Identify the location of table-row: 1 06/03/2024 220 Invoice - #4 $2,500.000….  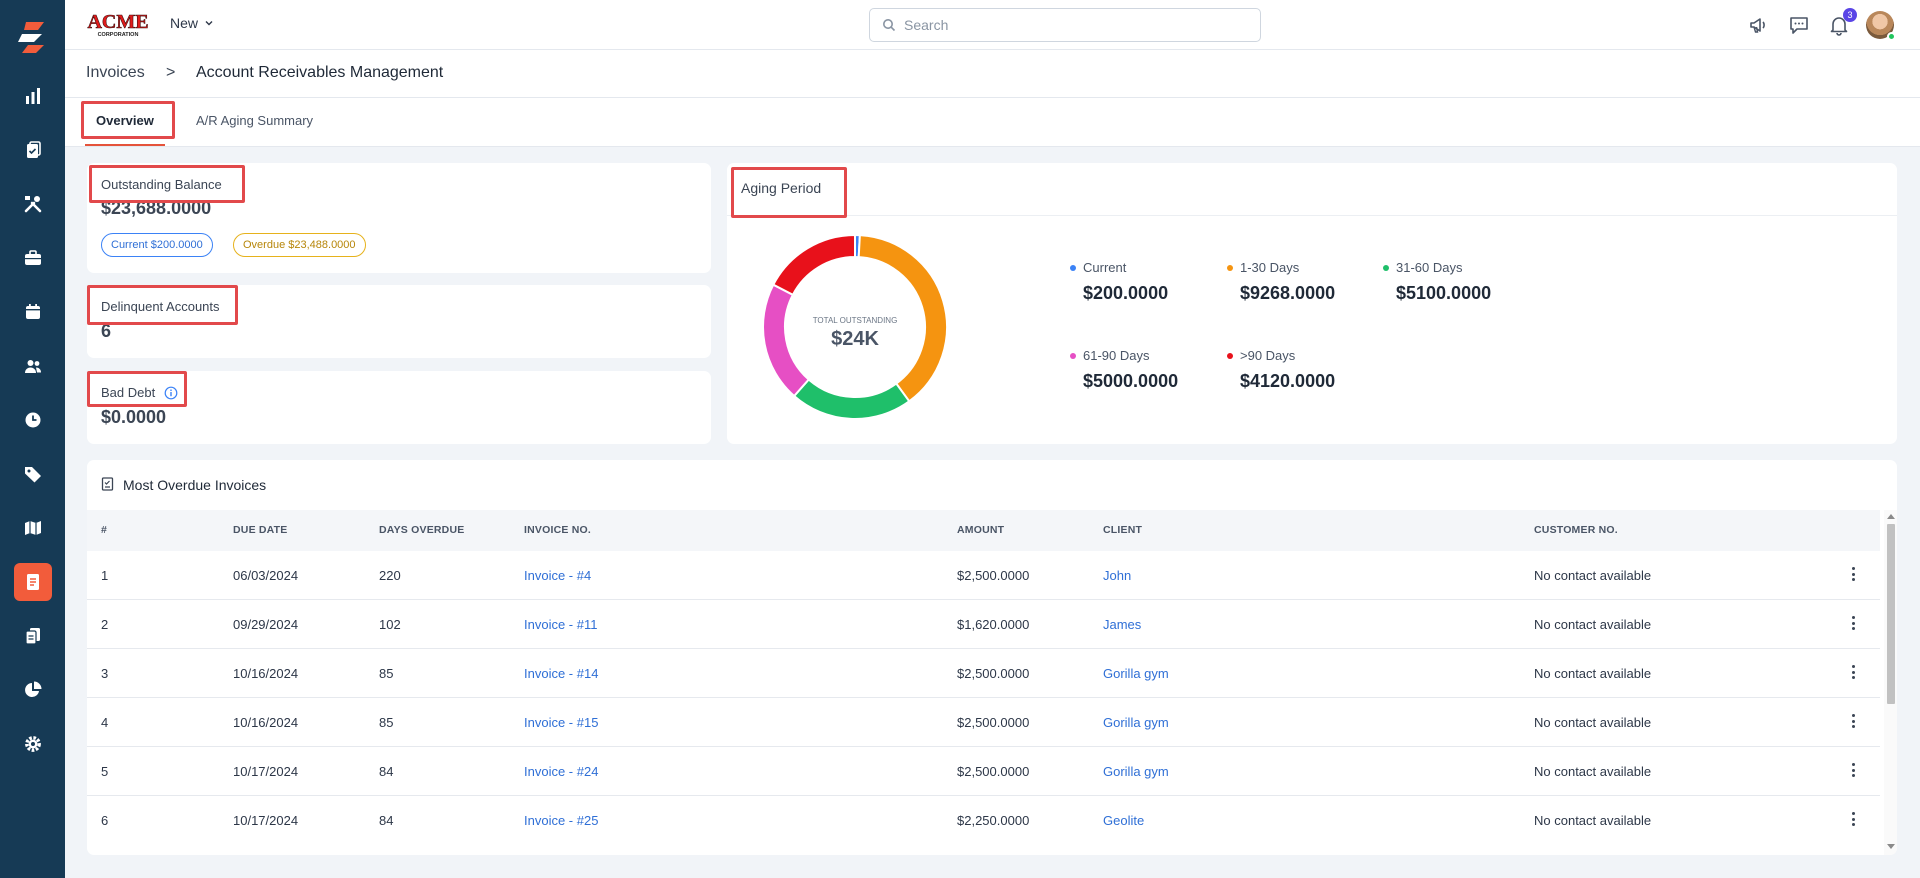
(983, 575).